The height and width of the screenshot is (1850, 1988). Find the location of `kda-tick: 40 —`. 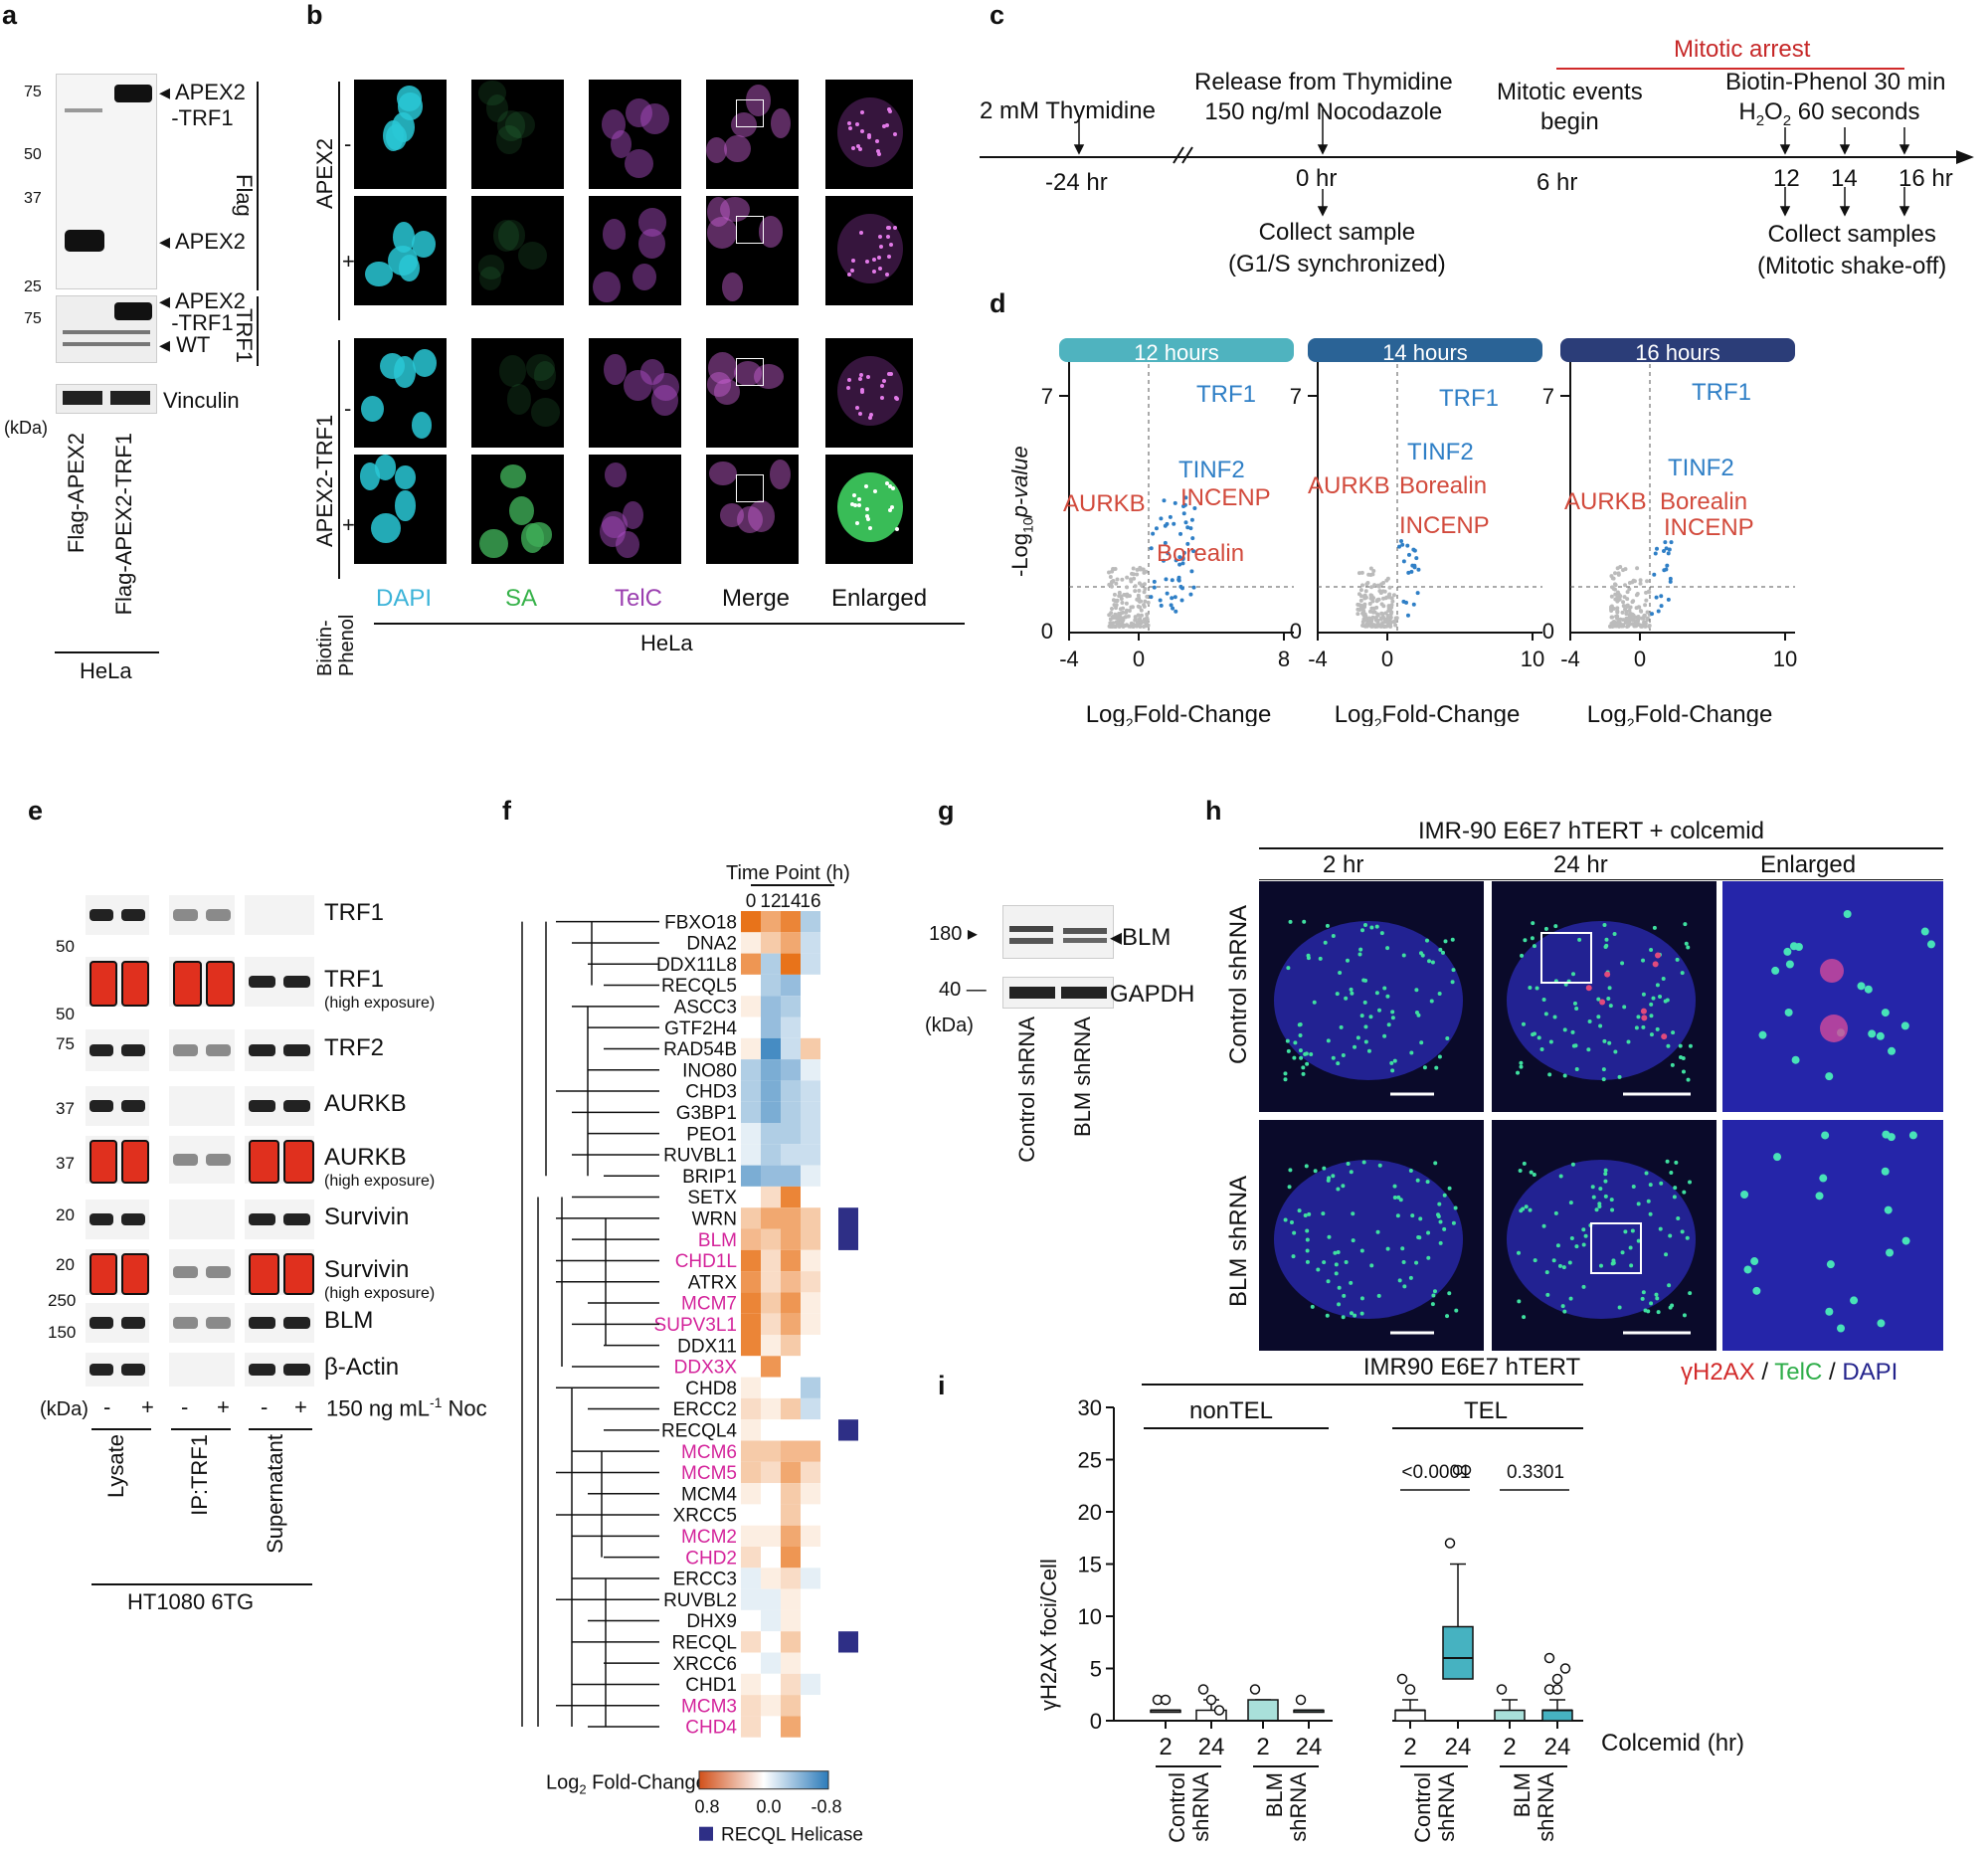

kda-tick: 40 — is located at coordinates (963, 990).